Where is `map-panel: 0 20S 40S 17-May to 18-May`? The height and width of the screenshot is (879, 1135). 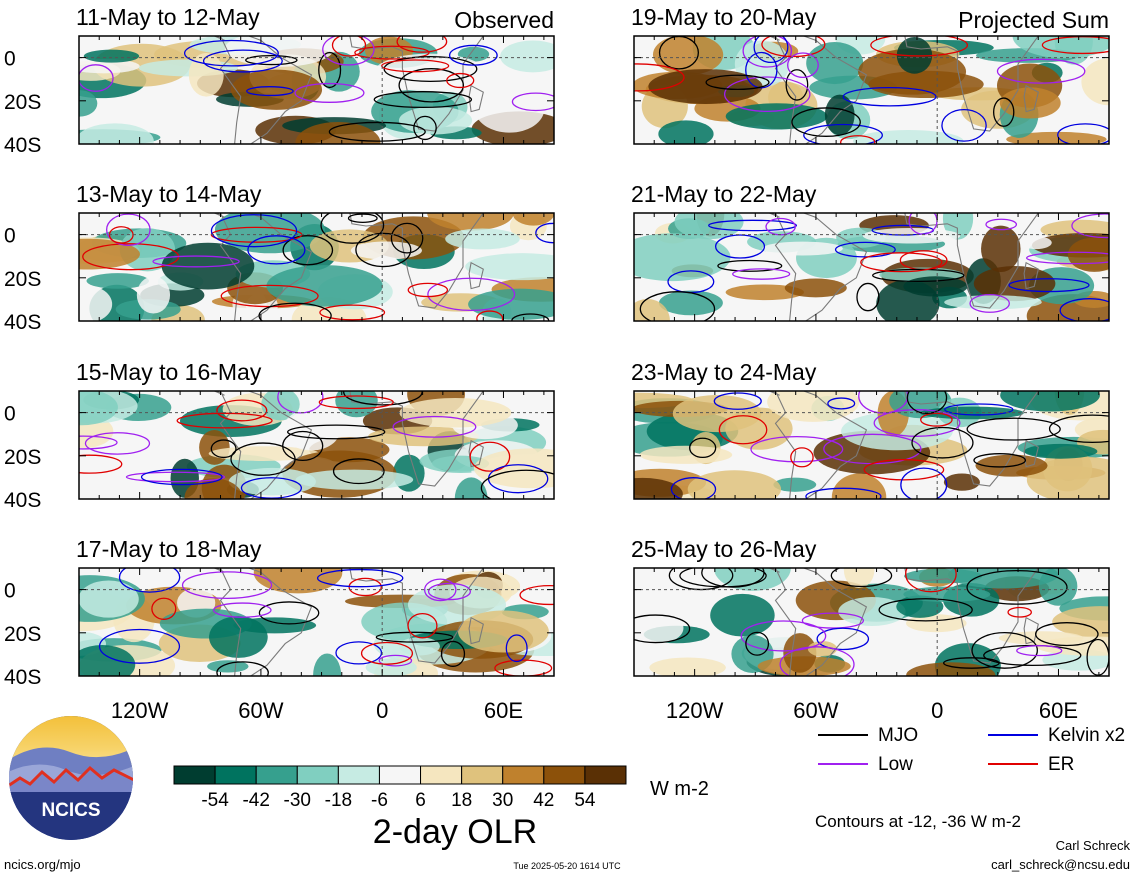 map-panel: 0 20S 40S 17-May to 18-May is located at coordinates (279, 612).